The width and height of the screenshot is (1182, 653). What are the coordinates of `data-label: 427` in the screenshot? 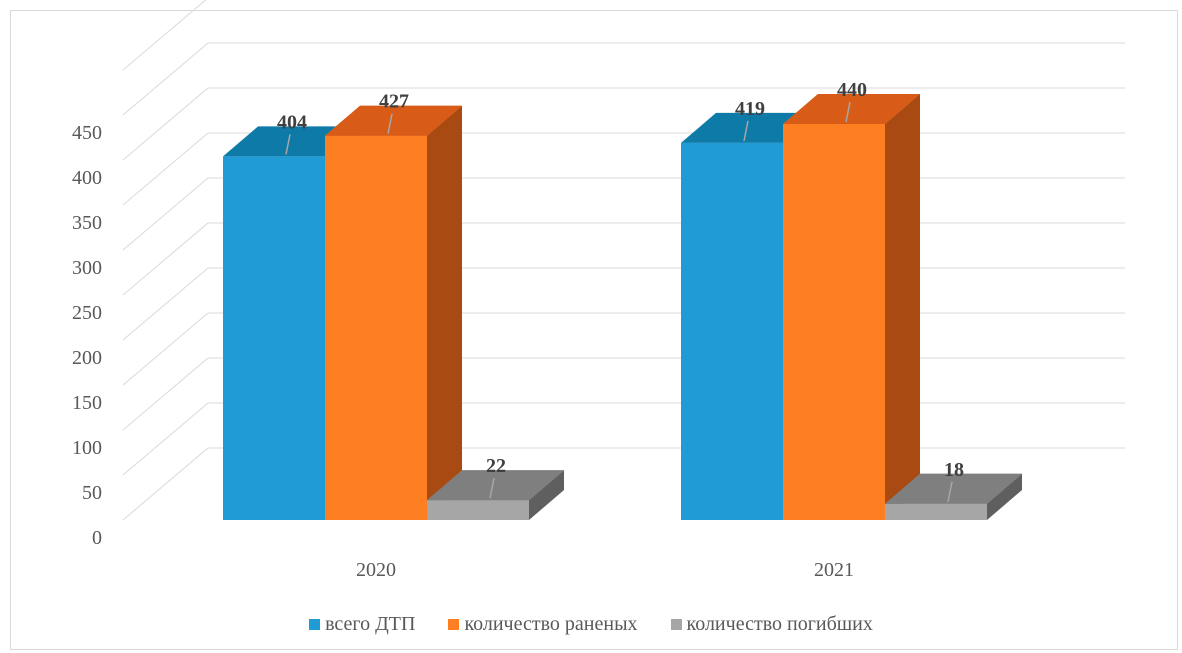 It's located at (394, 102).